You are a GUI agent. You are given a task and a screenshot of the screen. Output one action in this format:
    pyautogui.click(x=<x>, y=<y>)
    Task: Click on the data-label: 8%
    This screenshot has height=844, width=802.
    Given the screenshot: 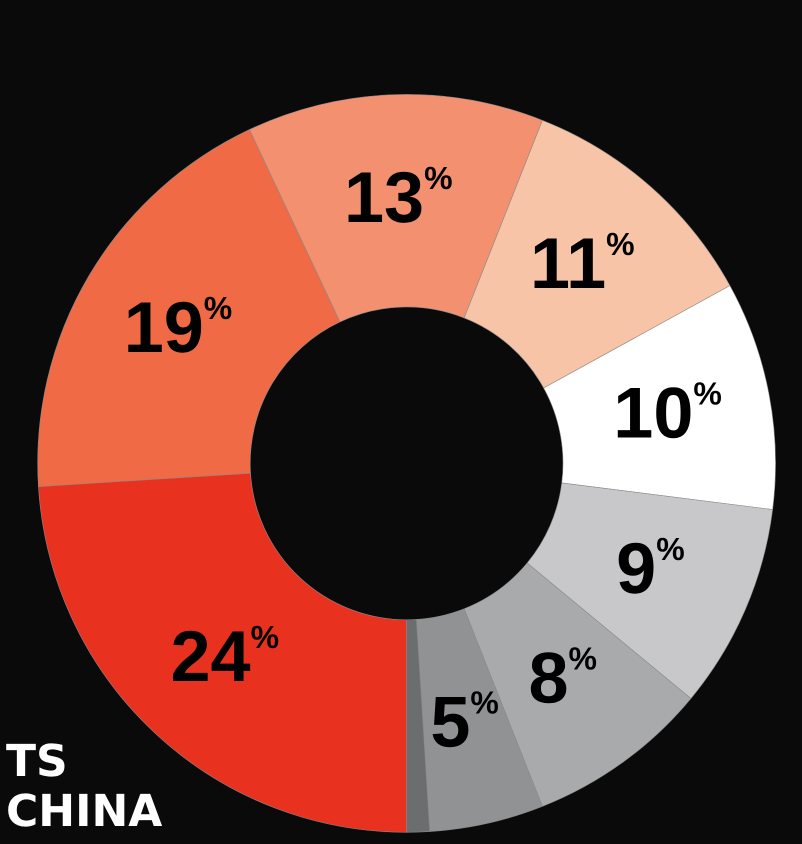 What is the action you would take?
    pyautogui.click(x=563, y=678)
    